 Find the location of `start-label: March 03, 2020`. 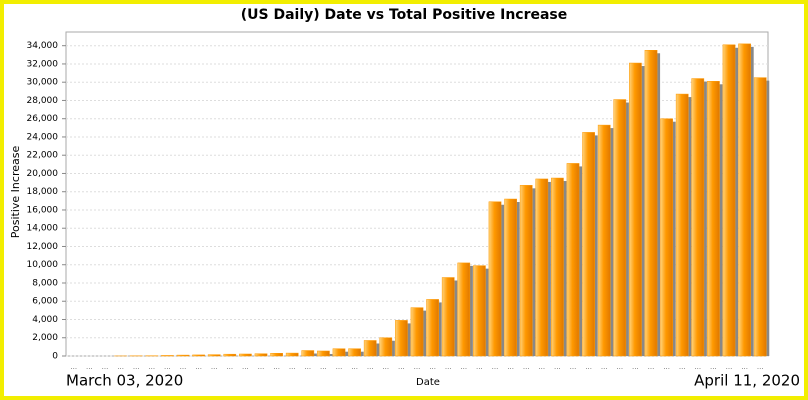

start-label: March 03, 2020 is located at coordinates (124, 381).